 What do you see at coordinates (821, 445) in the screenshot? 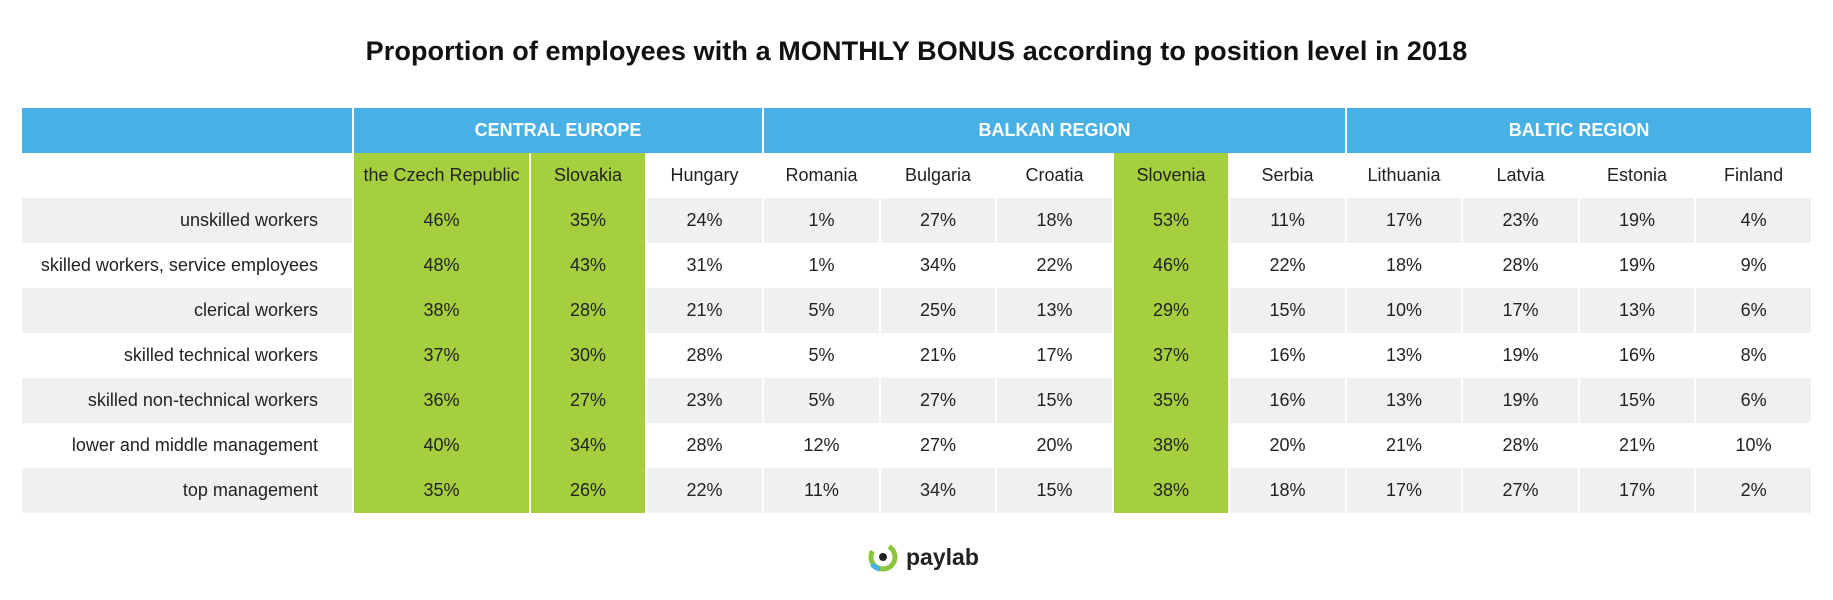
I see `table-cell: 12%` at bounding box center [821, 445].